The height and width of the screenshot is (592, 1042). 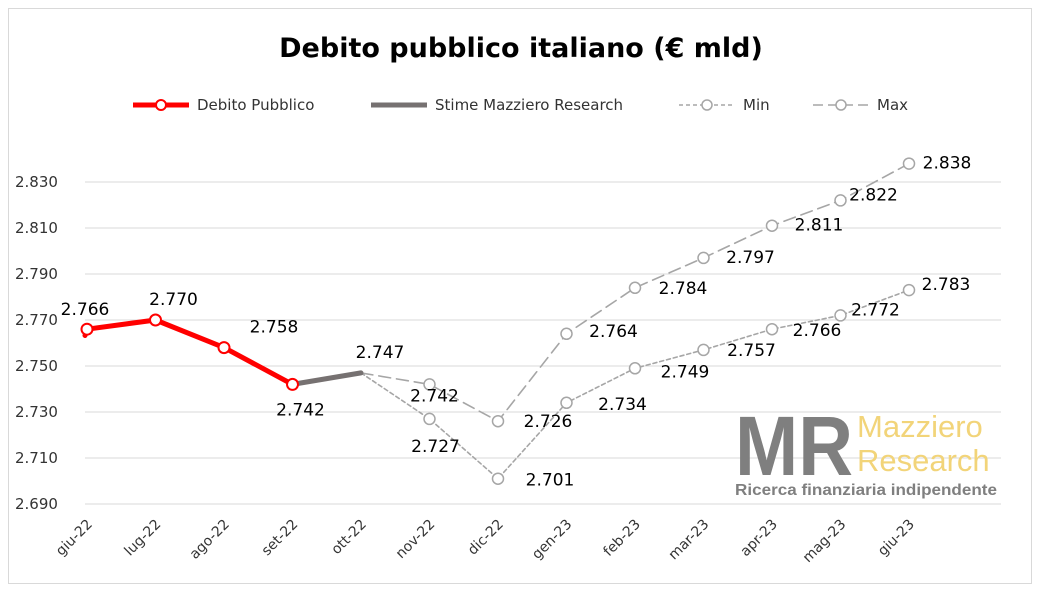 I want to click on x-tick-label: nov-22, so click(x=415, y=539).